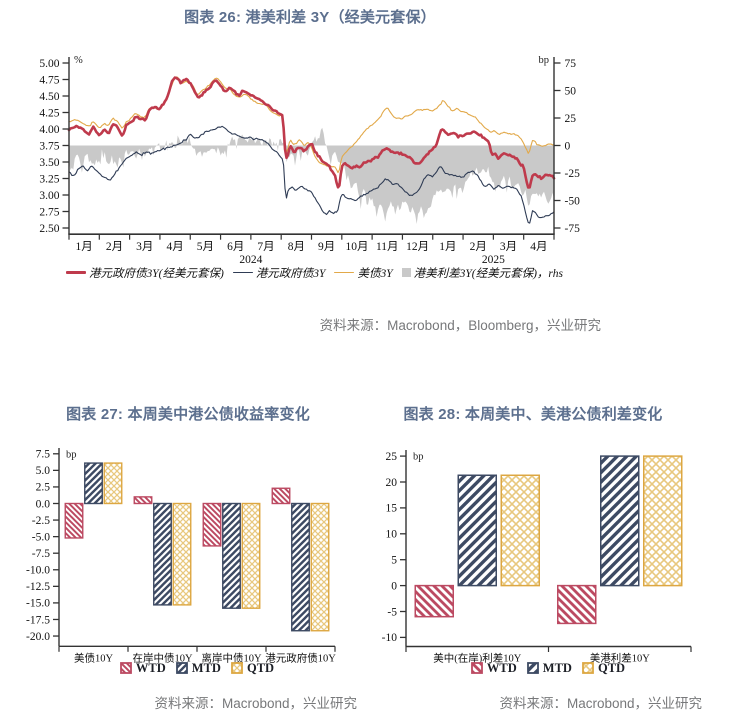  Describe the element at coordinates (265, 247) in the screenshot. I see `month-label: 7月` at that location.